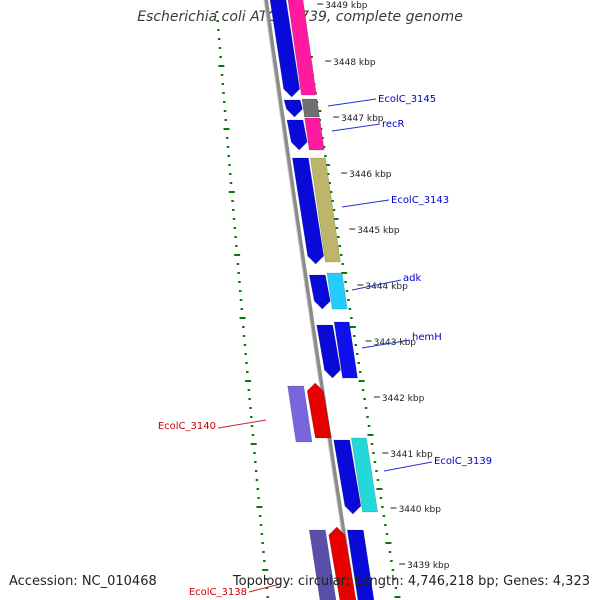  Describe the element at coordinates (407, 99) in the screenshot. I see `gene-label: EcolC_3145` at that location.